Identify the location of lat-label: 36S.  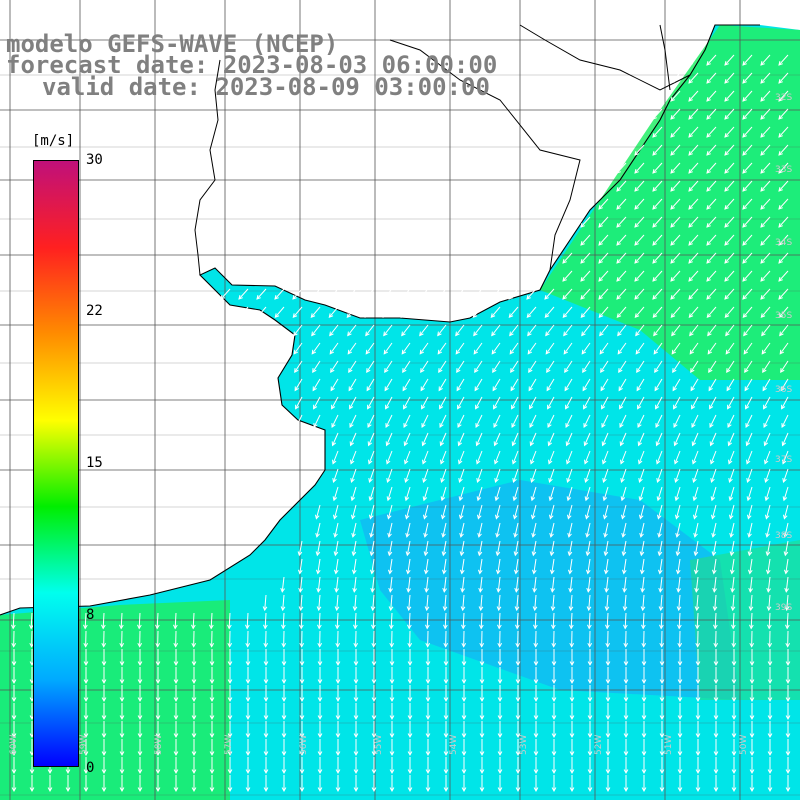
(783, 390).